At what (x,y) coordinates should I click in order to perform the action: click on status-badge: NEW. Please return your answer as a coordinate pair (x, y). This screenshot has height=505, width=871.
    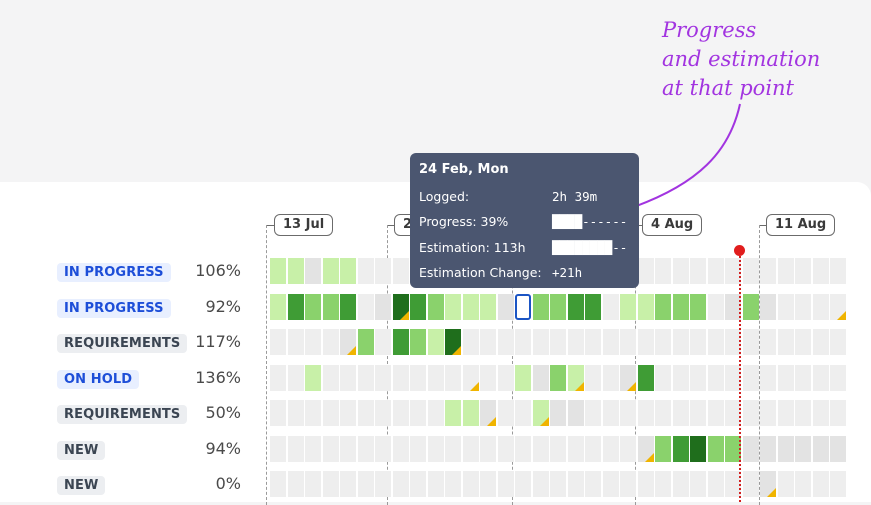
    Looking at the image, I should click on (81, 485).